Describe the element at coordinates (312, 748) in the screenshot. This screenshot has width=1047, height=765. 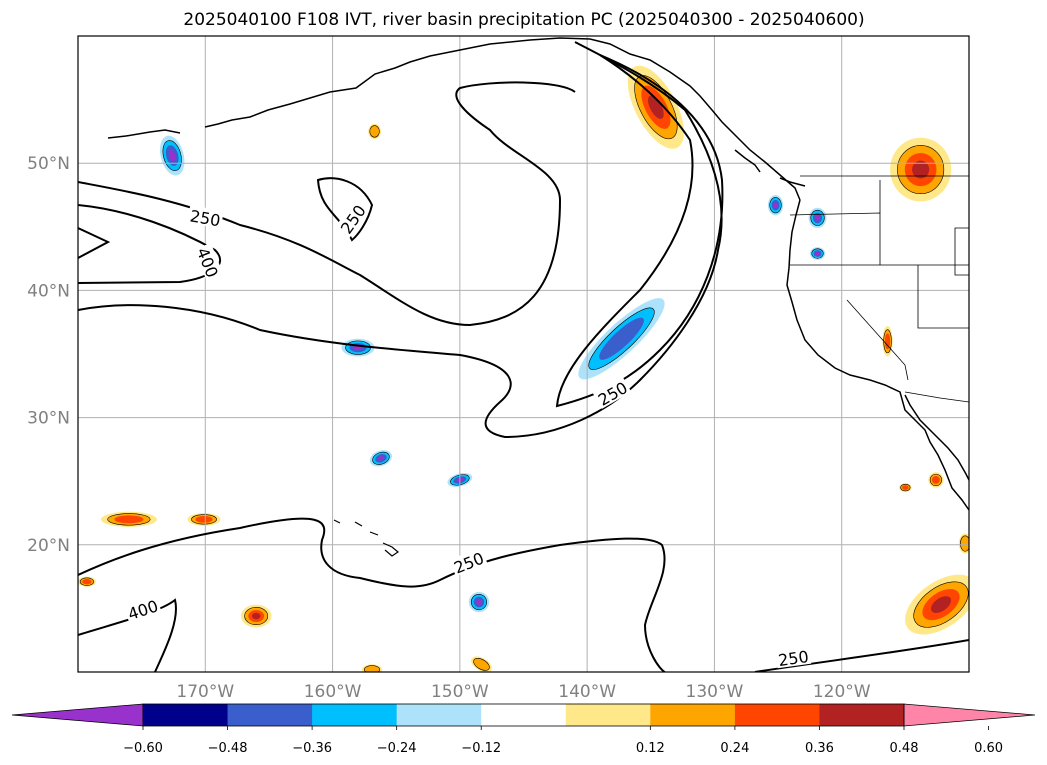
I see `colorbar-tick-label-2: −0.36` at that location.